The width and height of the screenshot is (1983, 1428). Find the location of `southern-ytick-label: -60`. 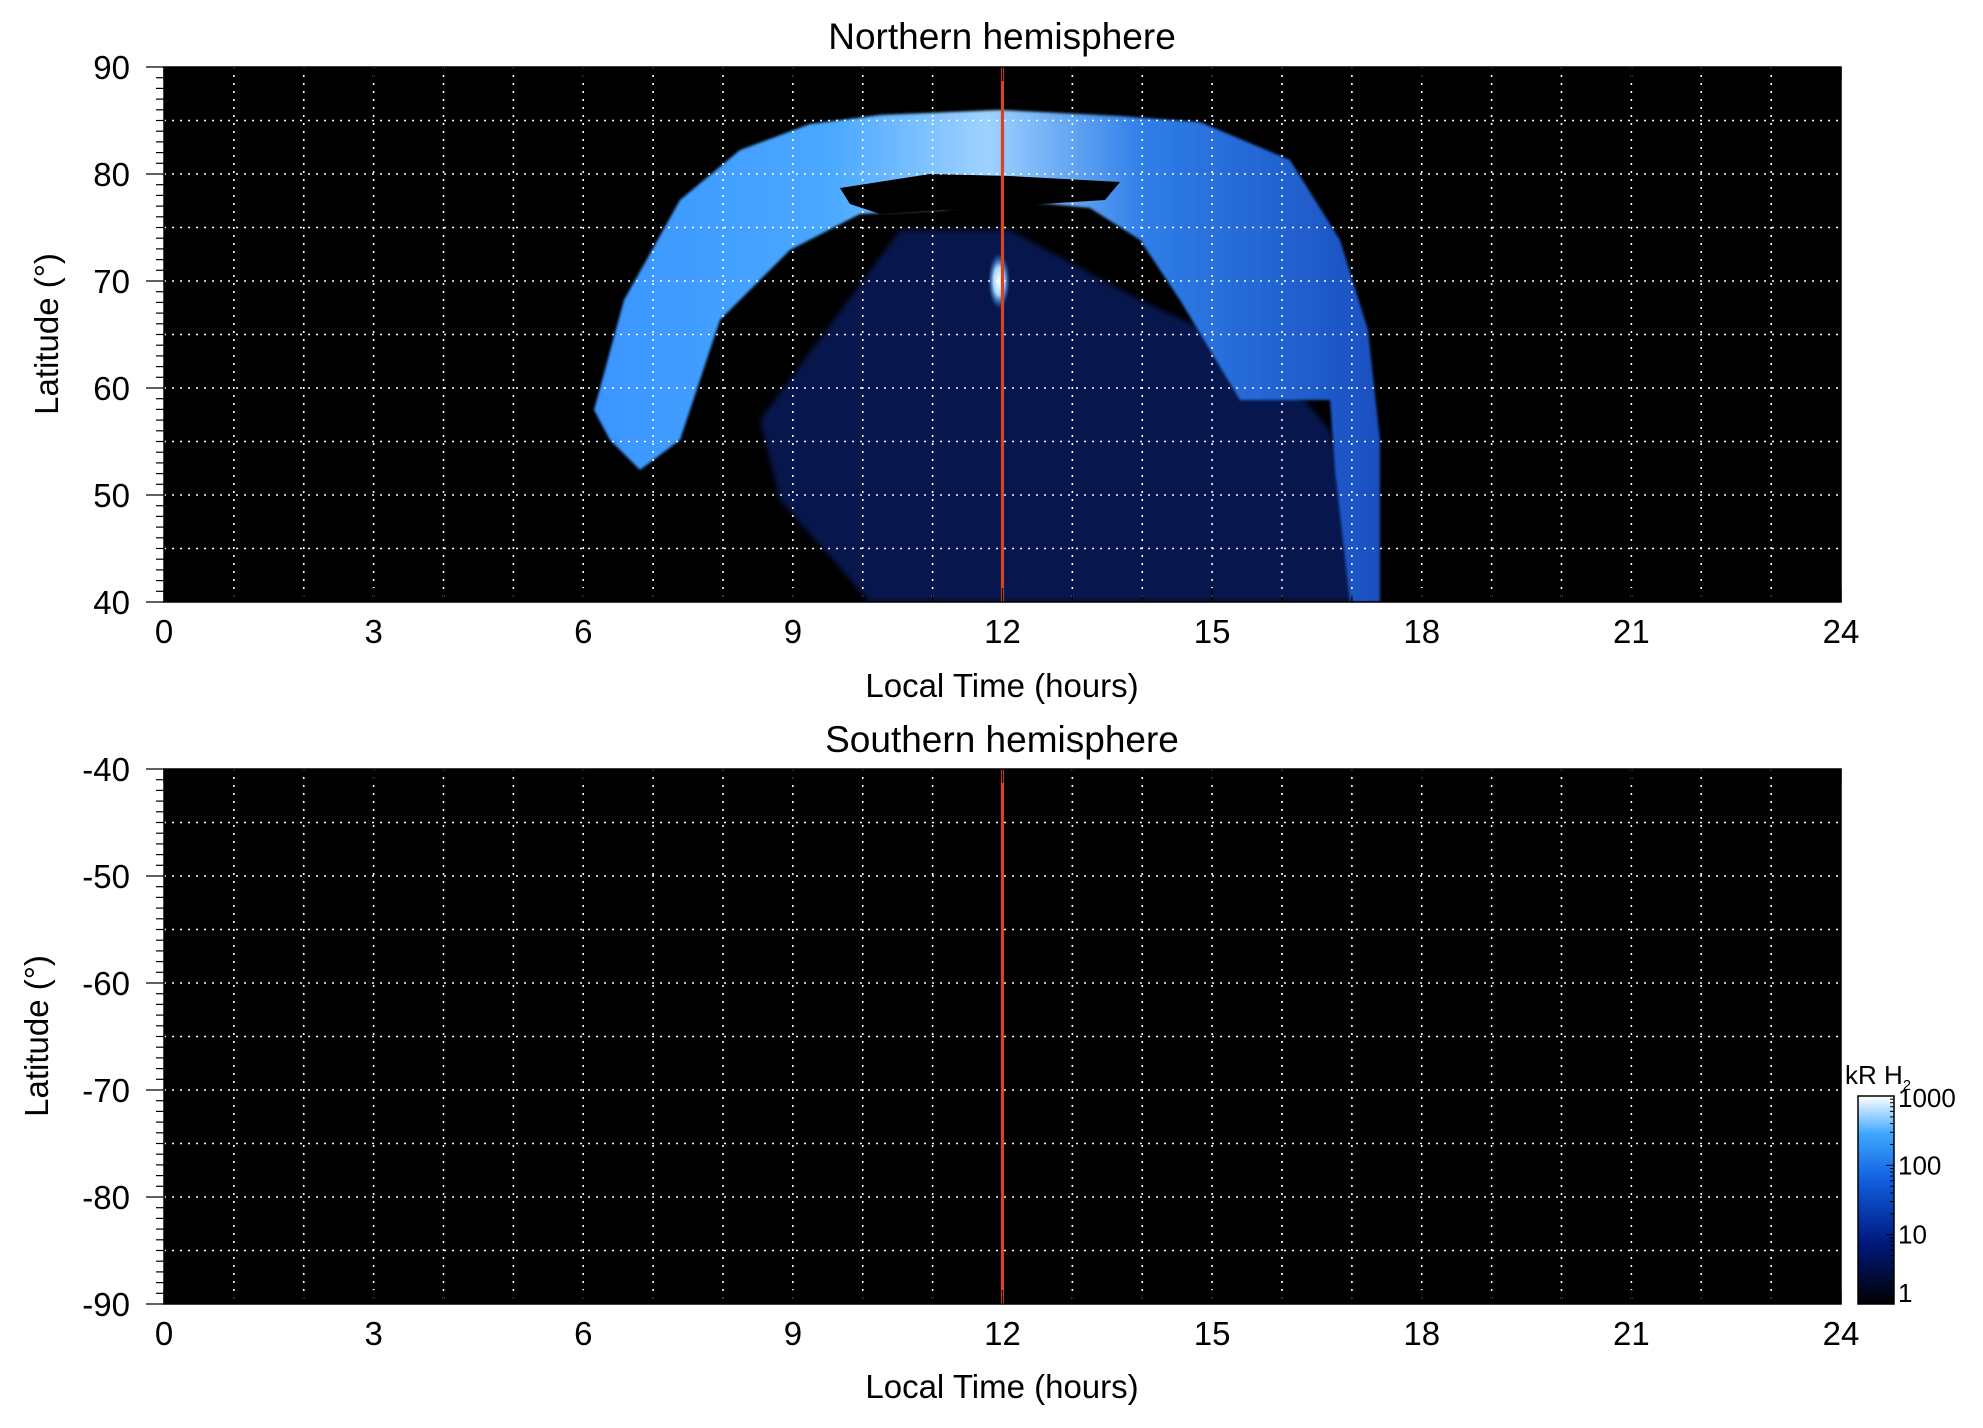

southern-ytick-label: -60 is located at coordinates (106, 983).